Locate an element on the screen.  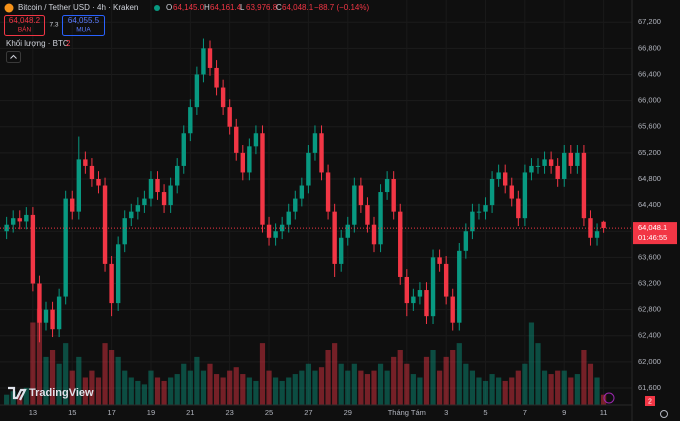
logo: TradingView is located at coordinates (61, 393).